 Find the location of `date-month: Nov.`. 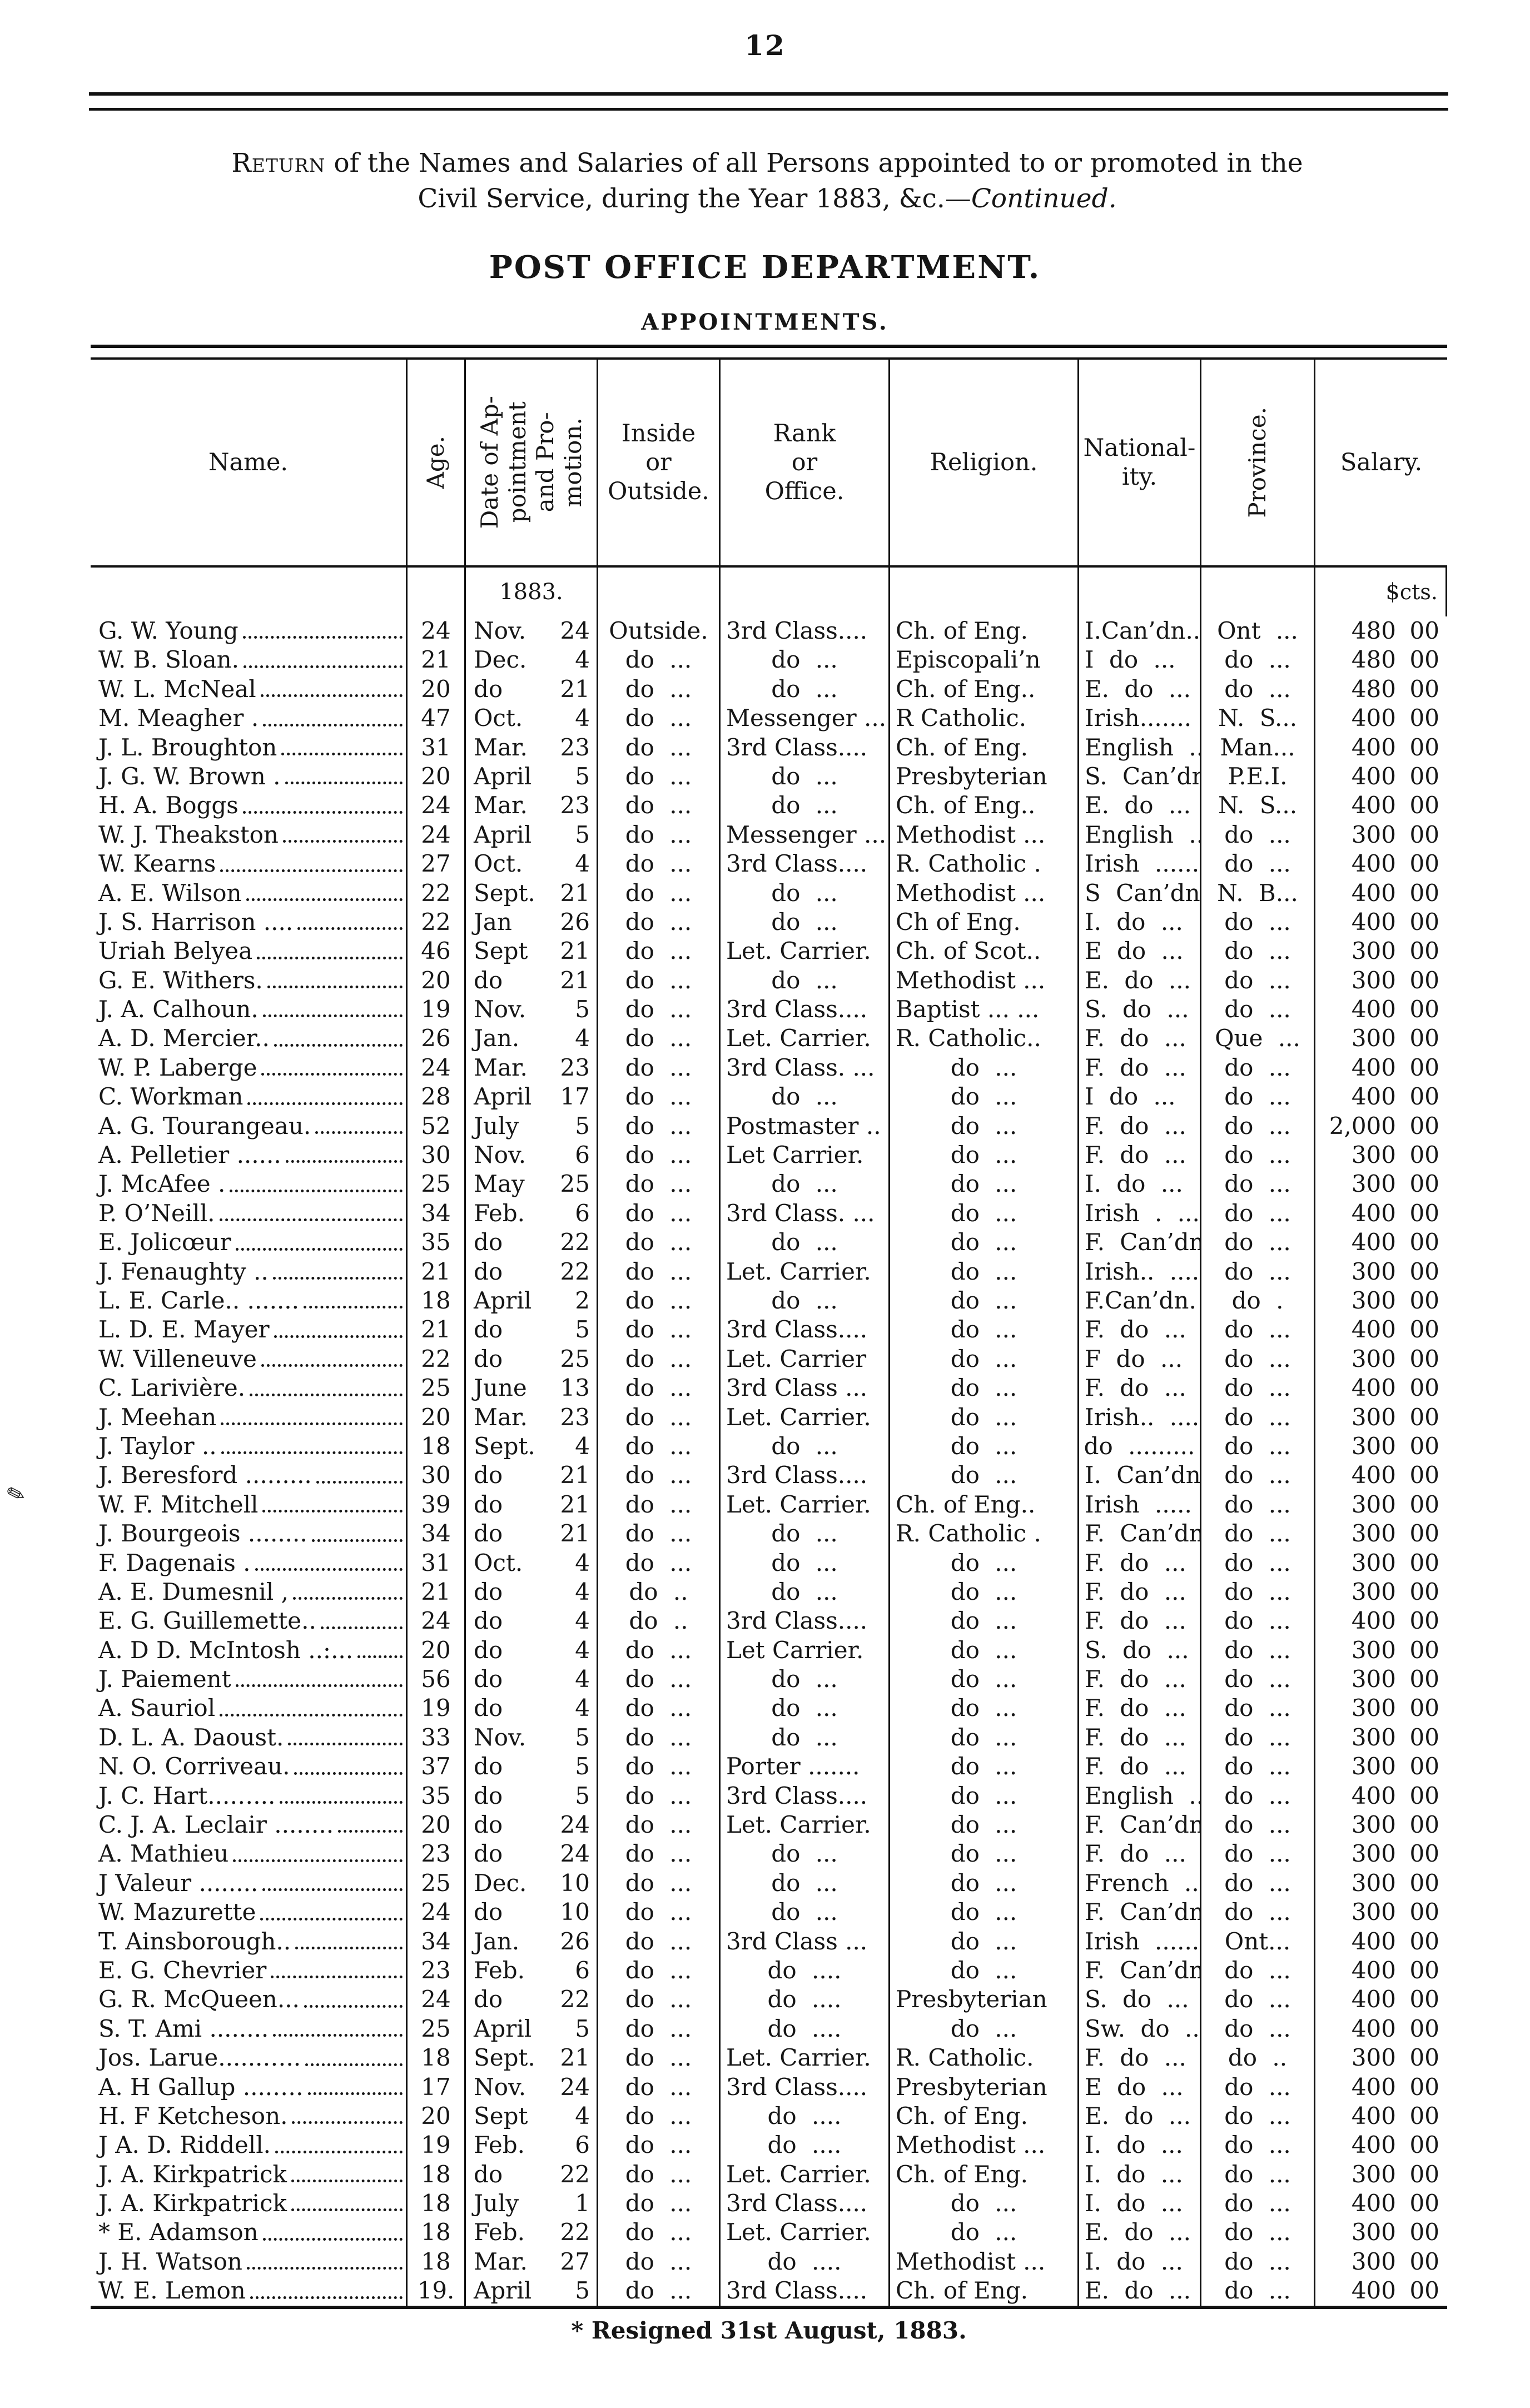

date-month: Nov. is located at coordinates (500, 2087).